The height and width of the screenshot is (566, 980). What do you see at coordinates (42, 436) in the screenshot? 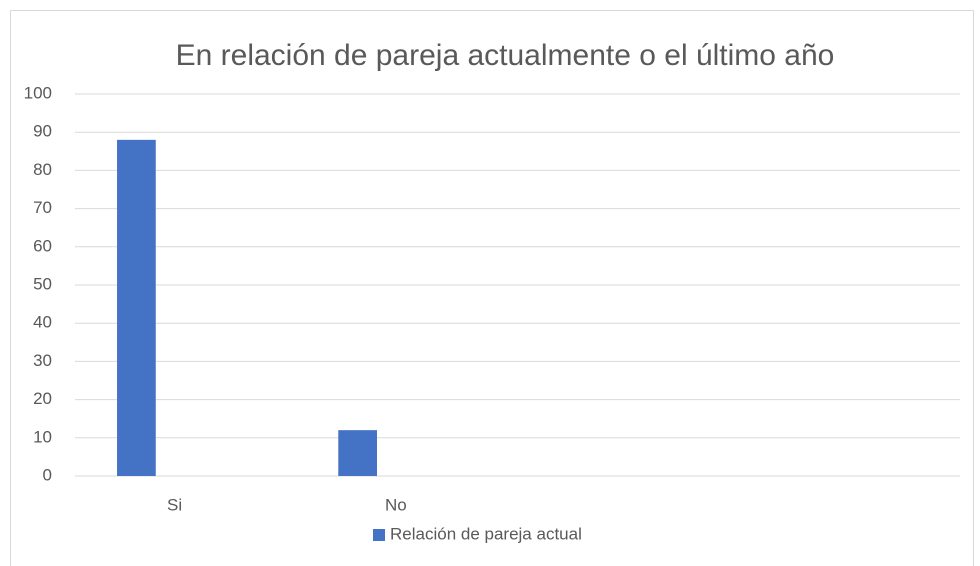
I see `y-tick-label: 10` at bounding box center [42, 436].